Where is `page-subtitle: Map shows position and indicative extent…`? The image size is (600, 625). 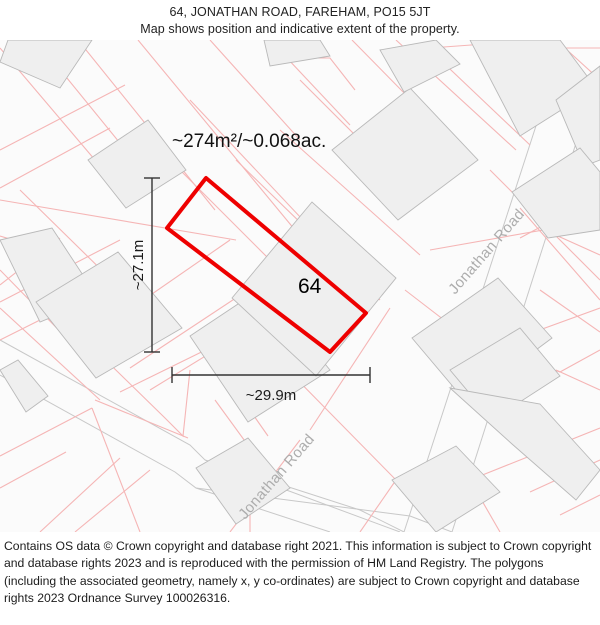 page-subtitle: Map shows position and indicative extent… is located at coordinates (300, 29).